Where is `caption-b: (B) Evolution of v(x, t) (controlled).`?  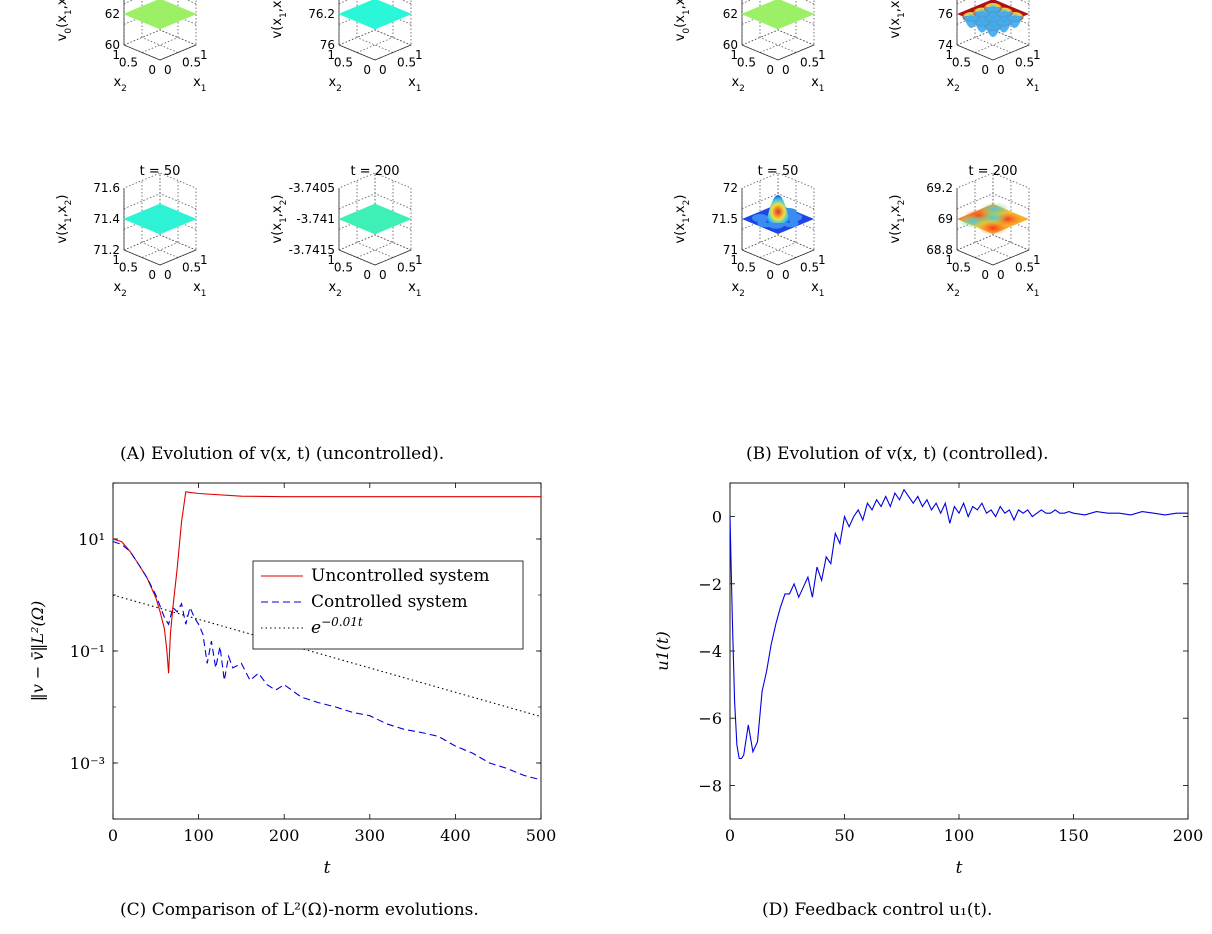 caption-b: (B) Evolution of v(x, t) (controlled). is located at coordinates (897, 454).